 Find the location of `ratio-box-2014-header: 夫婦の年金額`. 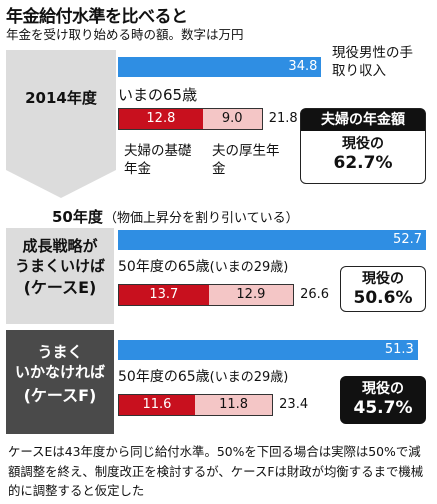

ratio-box-2014-header: 夫婦の年金額 is located at coordinates (363, 120).